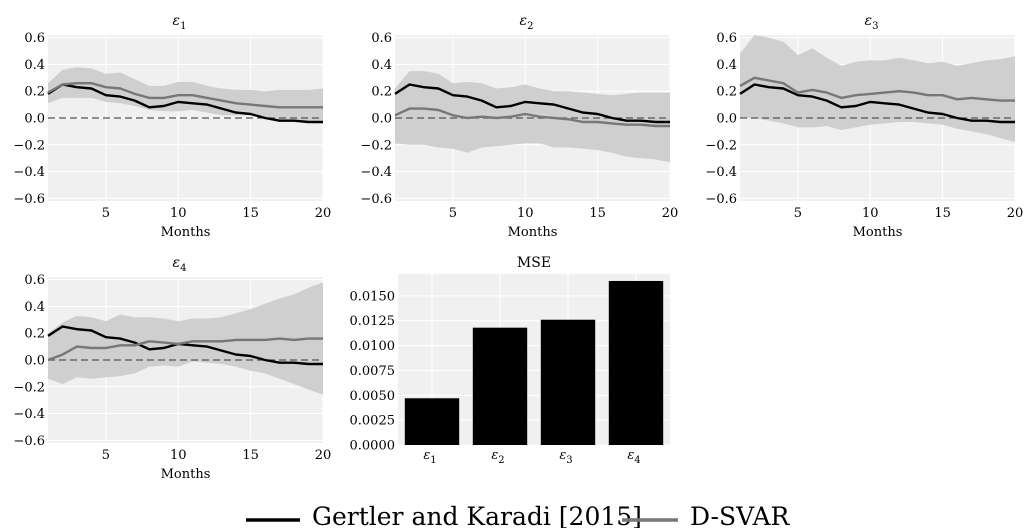  I want to click on x-tick-label: ε4, so click(633, 457).